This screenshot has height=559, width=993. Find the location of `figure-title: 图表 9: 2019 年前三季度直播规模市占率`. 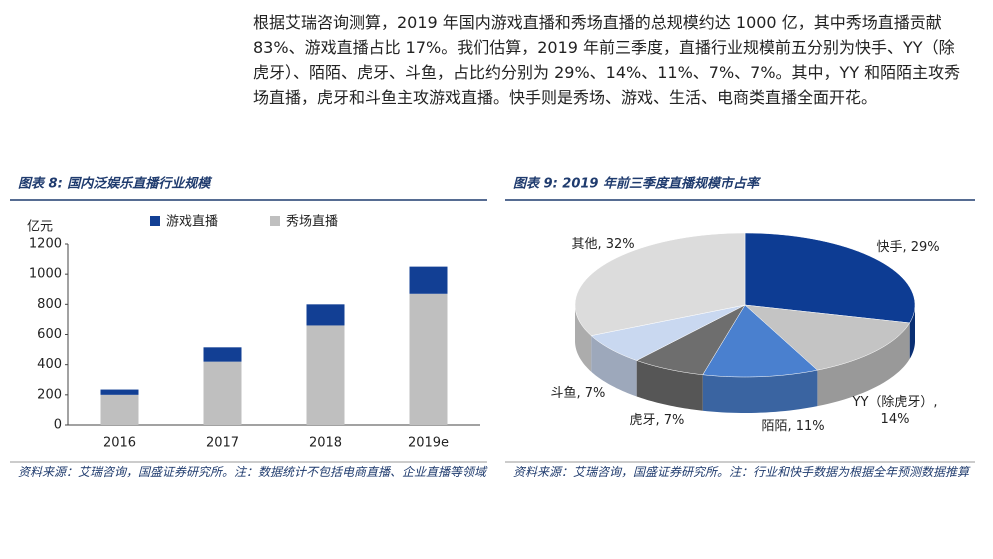

figure-title: 图表 9: 2019 年前三季度直播规模市占率 is located at coordinates (637, 184).